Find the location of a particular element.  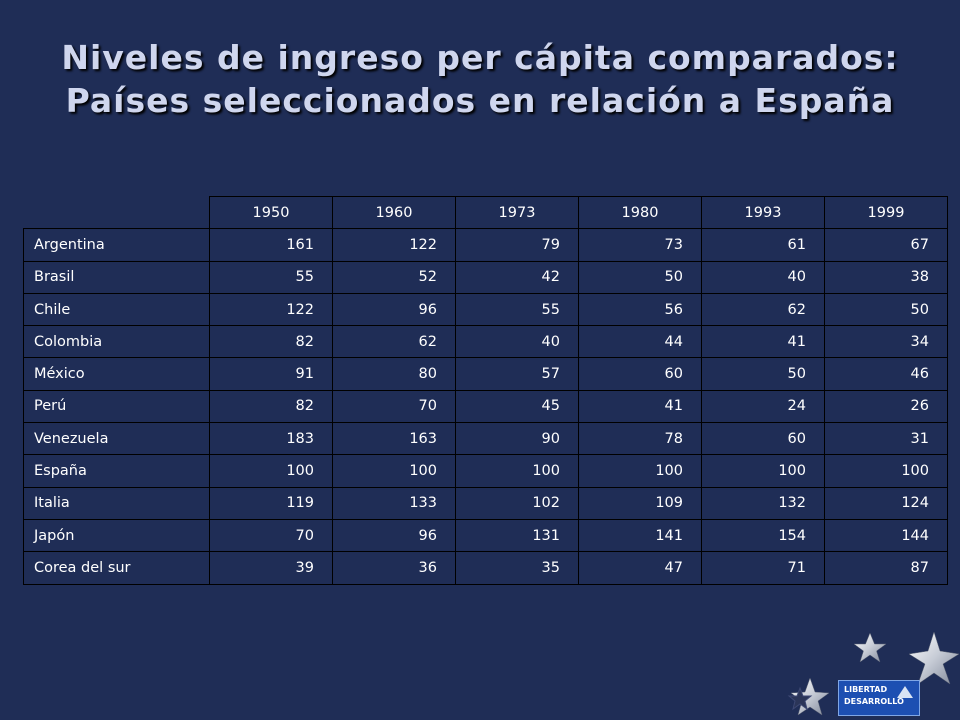

table-row: Italia 119 133 102 109 132 124 is located at coordinates (485, 503).